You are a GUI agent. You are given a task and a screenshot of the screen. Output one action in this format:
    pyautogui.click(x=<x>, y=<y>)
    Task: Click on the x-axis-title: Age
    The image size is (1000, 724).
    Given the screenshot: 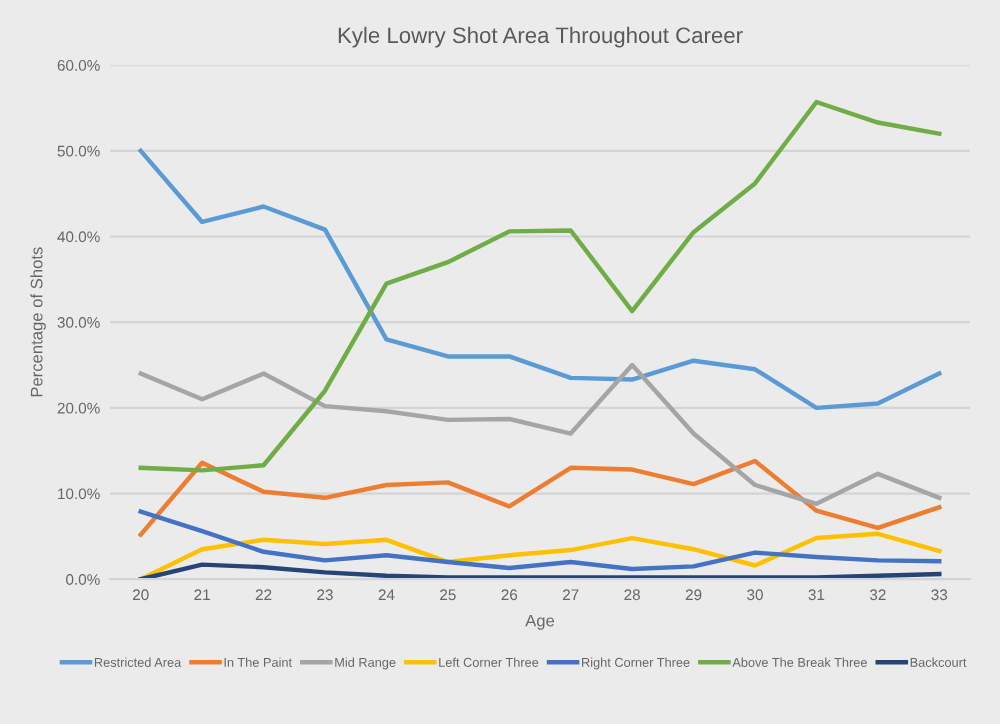 What is the action you would take?
    pyautogui.click(x=540, y=622)
    